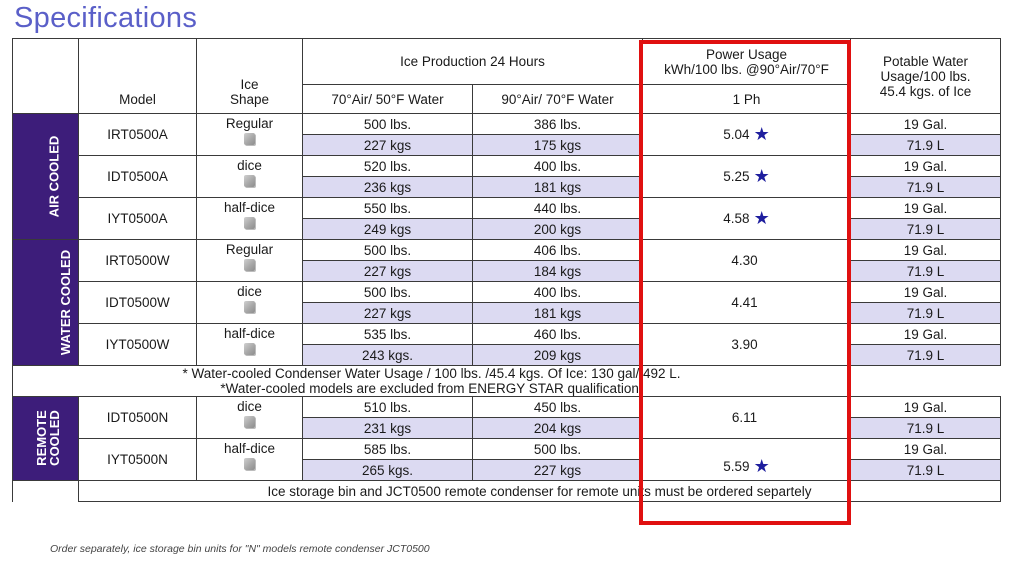 The image size is (1015, 562). Describe the element at coordinates (137, 344) in the screenshot. I see `model-cell: IYT0500W` at that location.